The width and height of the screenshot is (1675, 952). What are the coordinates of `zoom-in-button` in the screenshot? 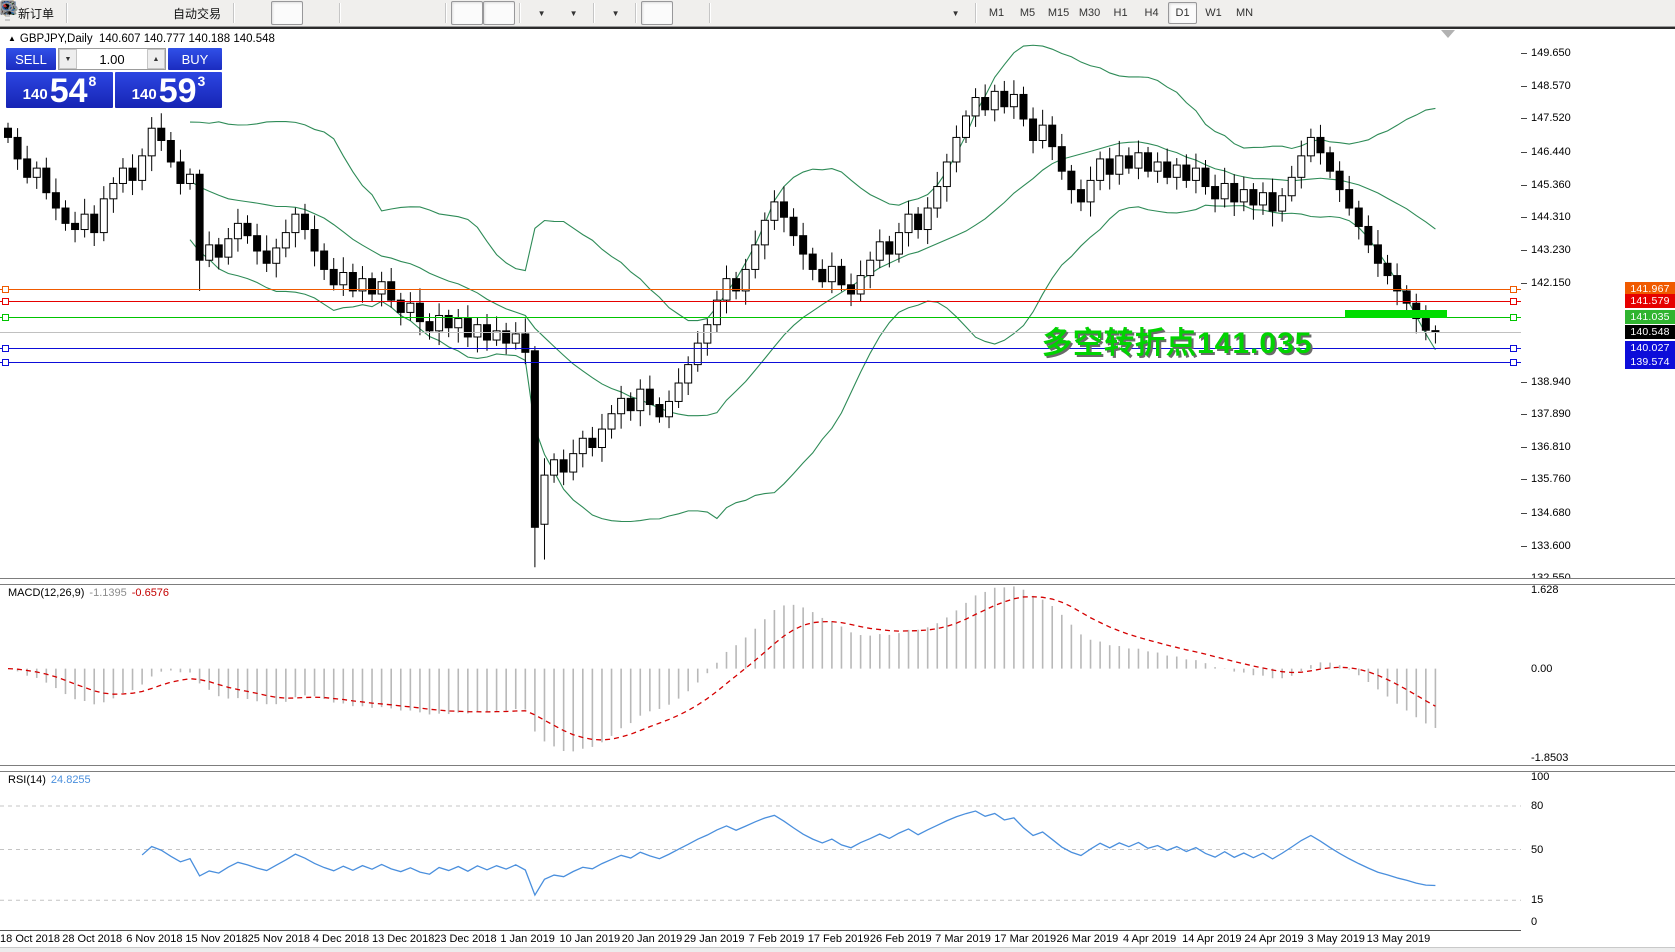 It's located at (189, 12).